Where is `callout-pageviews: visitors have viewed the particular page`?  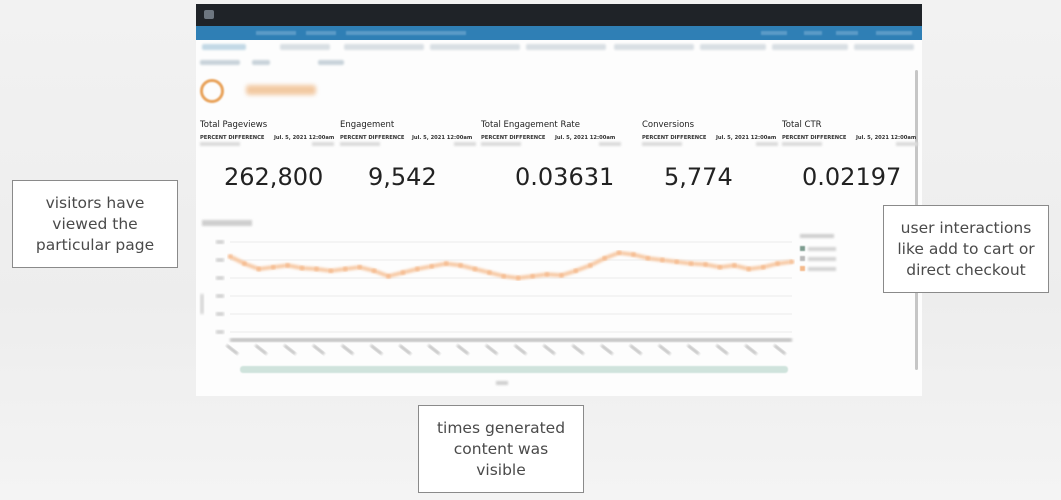 callout-pageviews: visitors have viewed the particular page is located at coordinates (95, 224).